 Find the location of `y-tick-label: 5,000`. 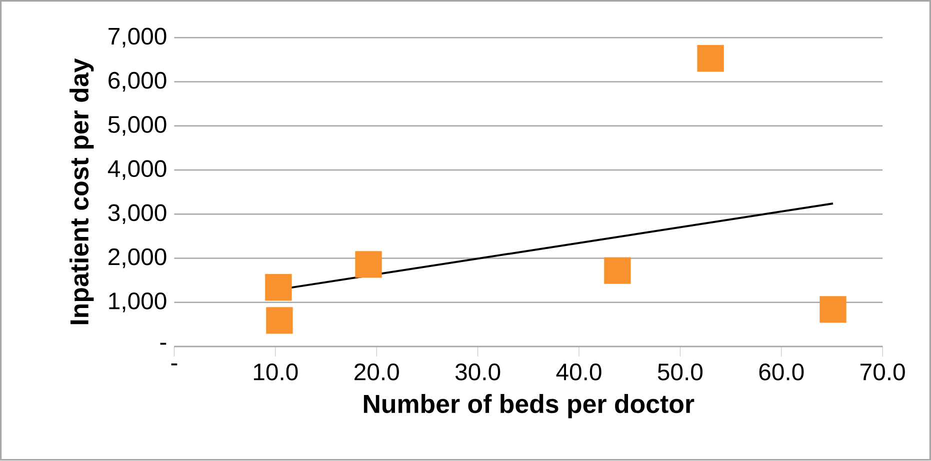

y-tick-label: 5,000 is located at coordinates (137, 126).